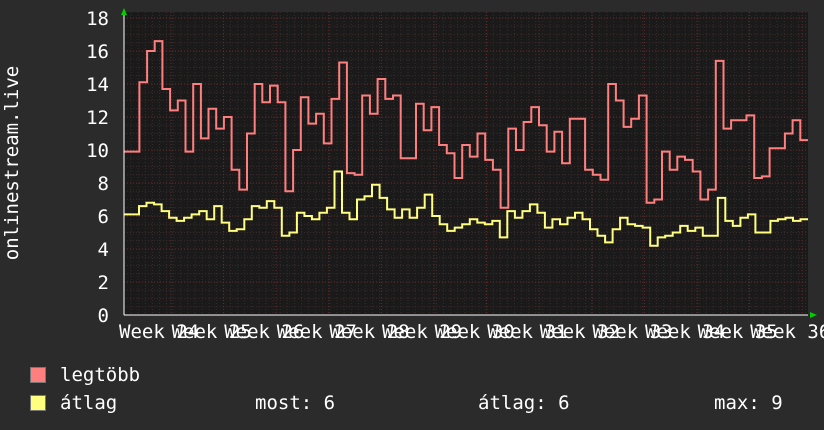  I want to click on x-tick-label: Week 26, so click(264, 332).